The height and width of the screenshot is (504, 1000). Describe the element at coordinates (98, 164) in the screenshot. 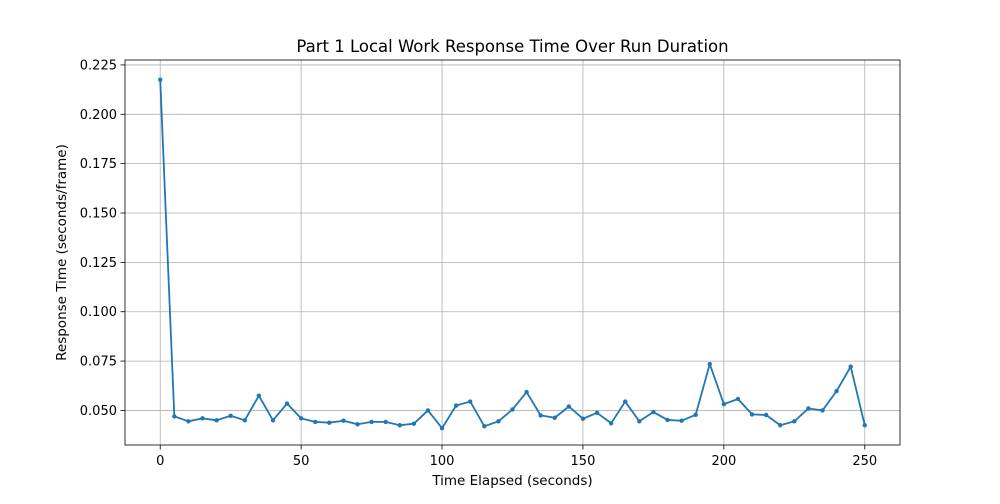

I see `y-tick-label: 0.175` at that location.